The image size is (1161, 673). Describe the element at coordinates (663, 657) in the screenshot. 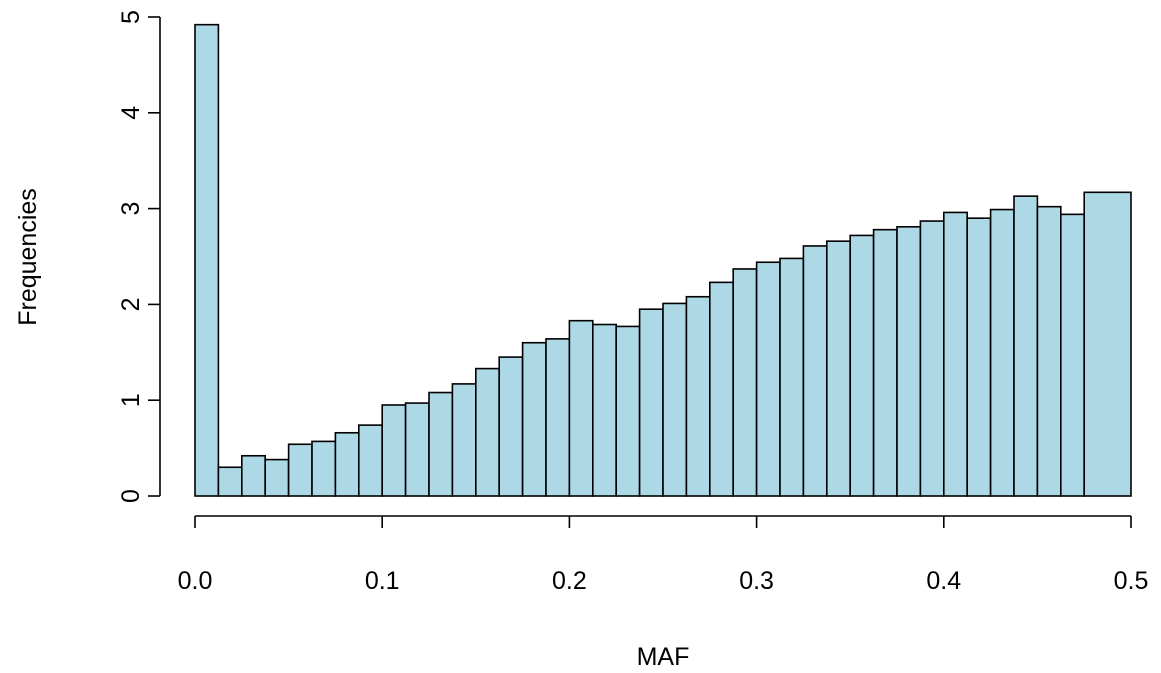

I see `x-axis-title: MAF` at that location.